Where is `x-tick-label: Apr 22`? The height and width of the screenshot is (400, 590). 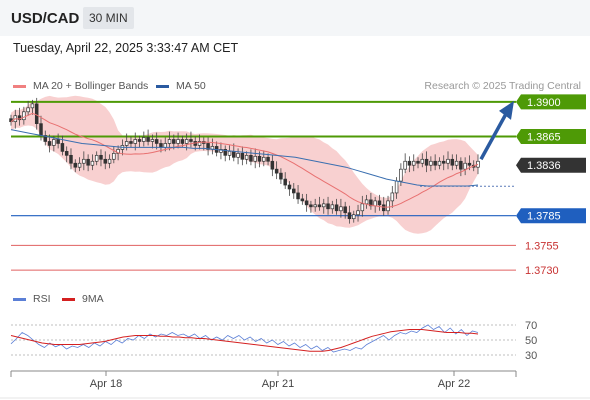
x-tick-label: Apr 22 is located at coordinates (454, 384).